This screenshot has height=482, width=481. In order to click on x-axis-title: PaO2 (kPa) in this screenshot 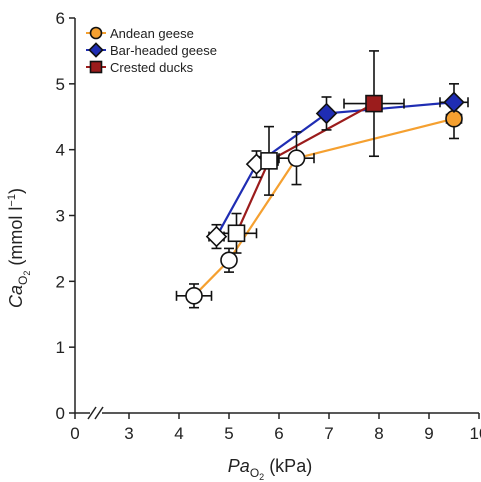, I will do `click(270, 469)`.